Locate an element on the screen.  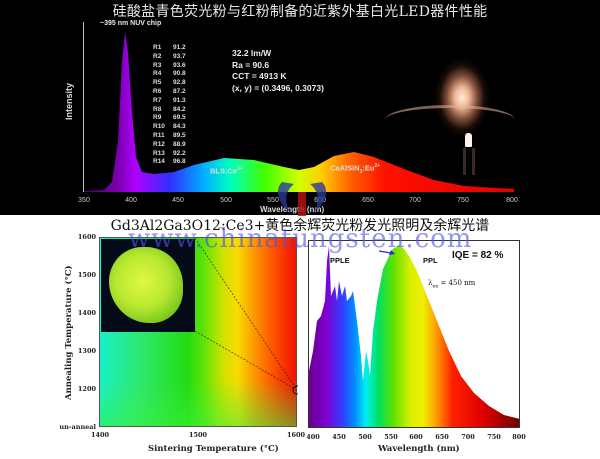
y-tick: 1500 is located at coordinates (86, 275).